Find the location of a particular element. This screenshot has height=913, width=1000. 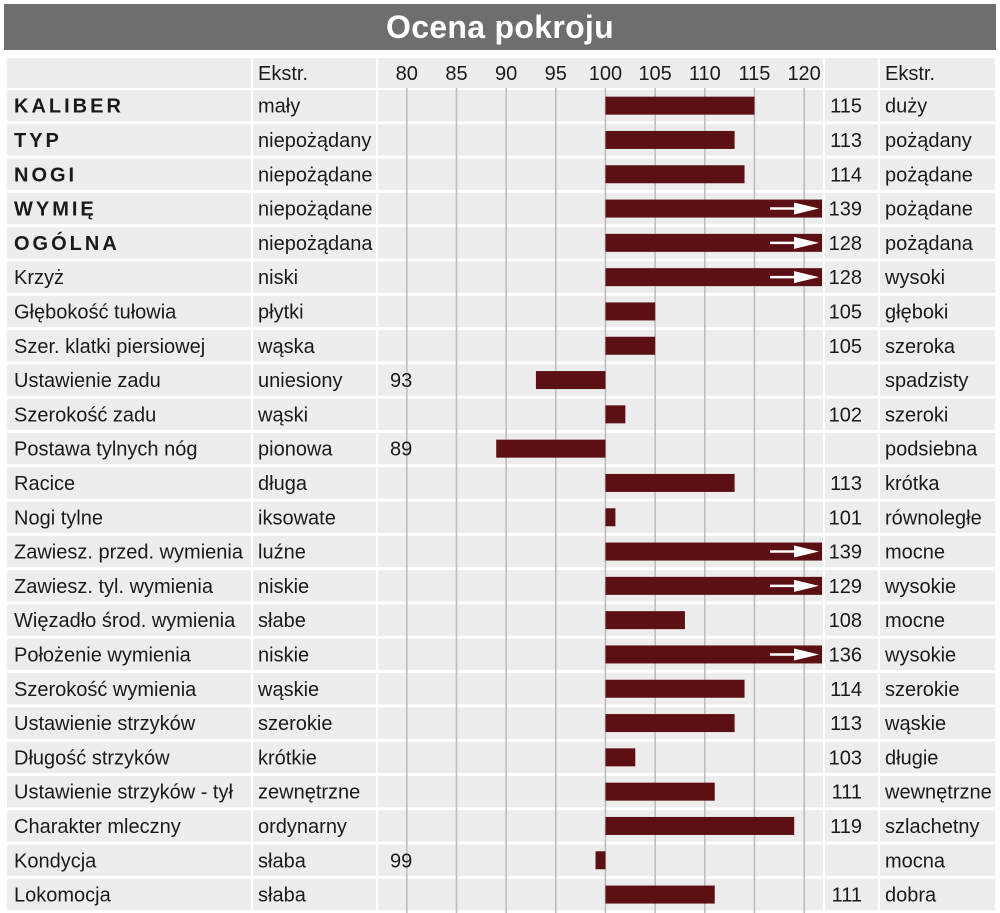

high-extreme-label: równoległe is located at coordinates (933, 518).